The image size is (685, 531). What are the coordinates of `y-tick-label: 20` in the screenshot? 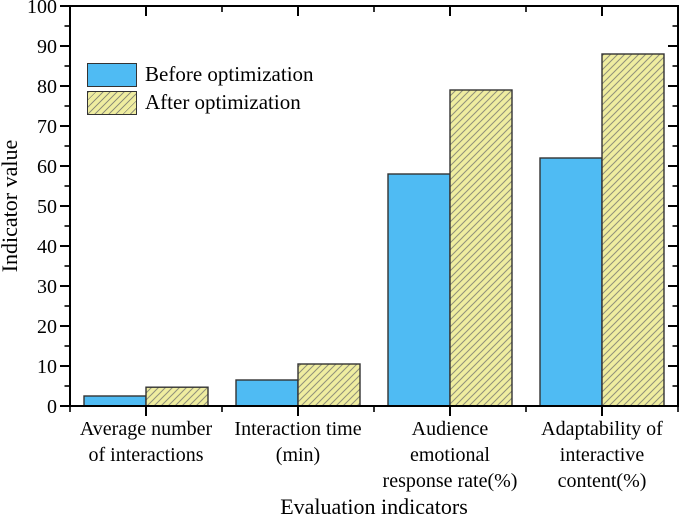 It's located at (47, 327).